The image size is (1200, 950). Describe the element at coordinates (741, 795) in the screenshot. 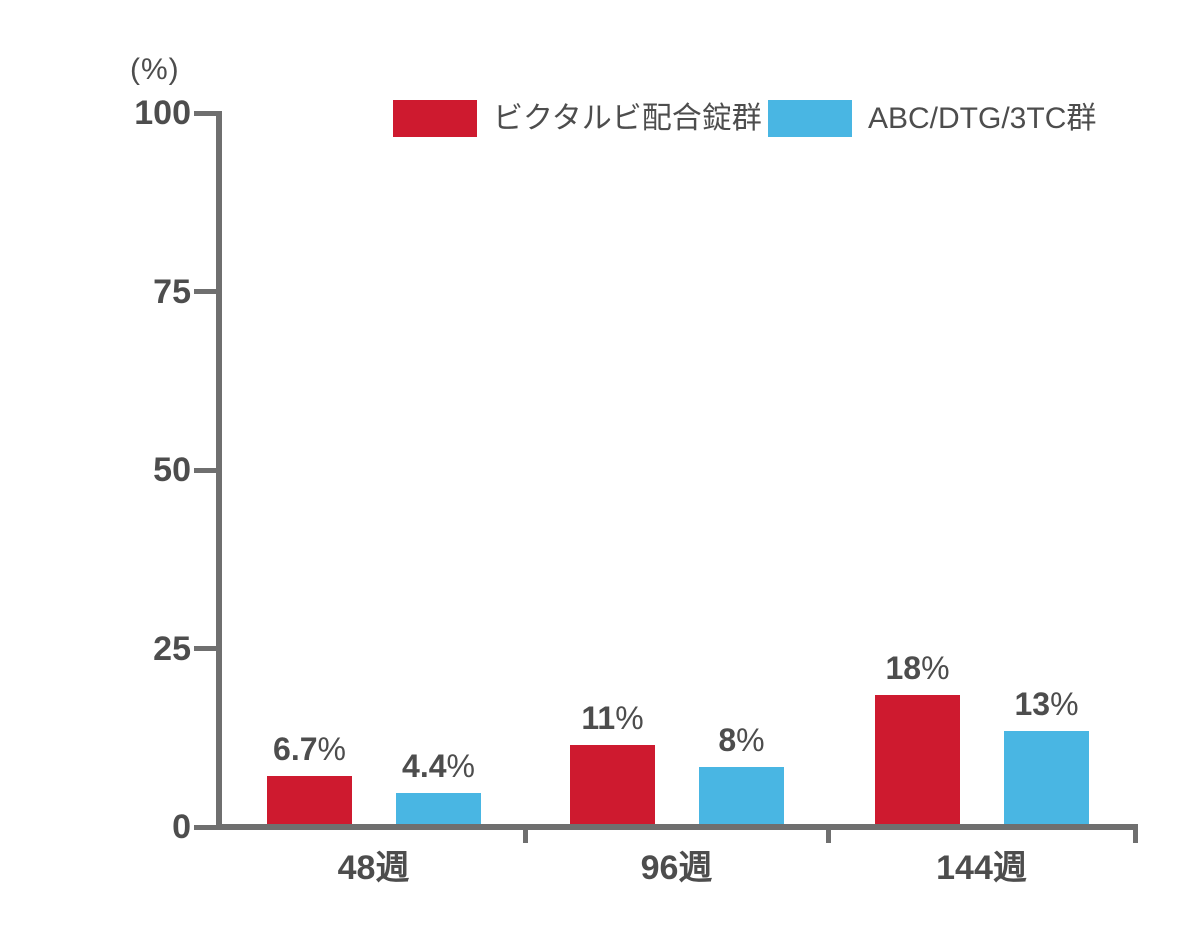

I see `bar-96週-series2` at that location.